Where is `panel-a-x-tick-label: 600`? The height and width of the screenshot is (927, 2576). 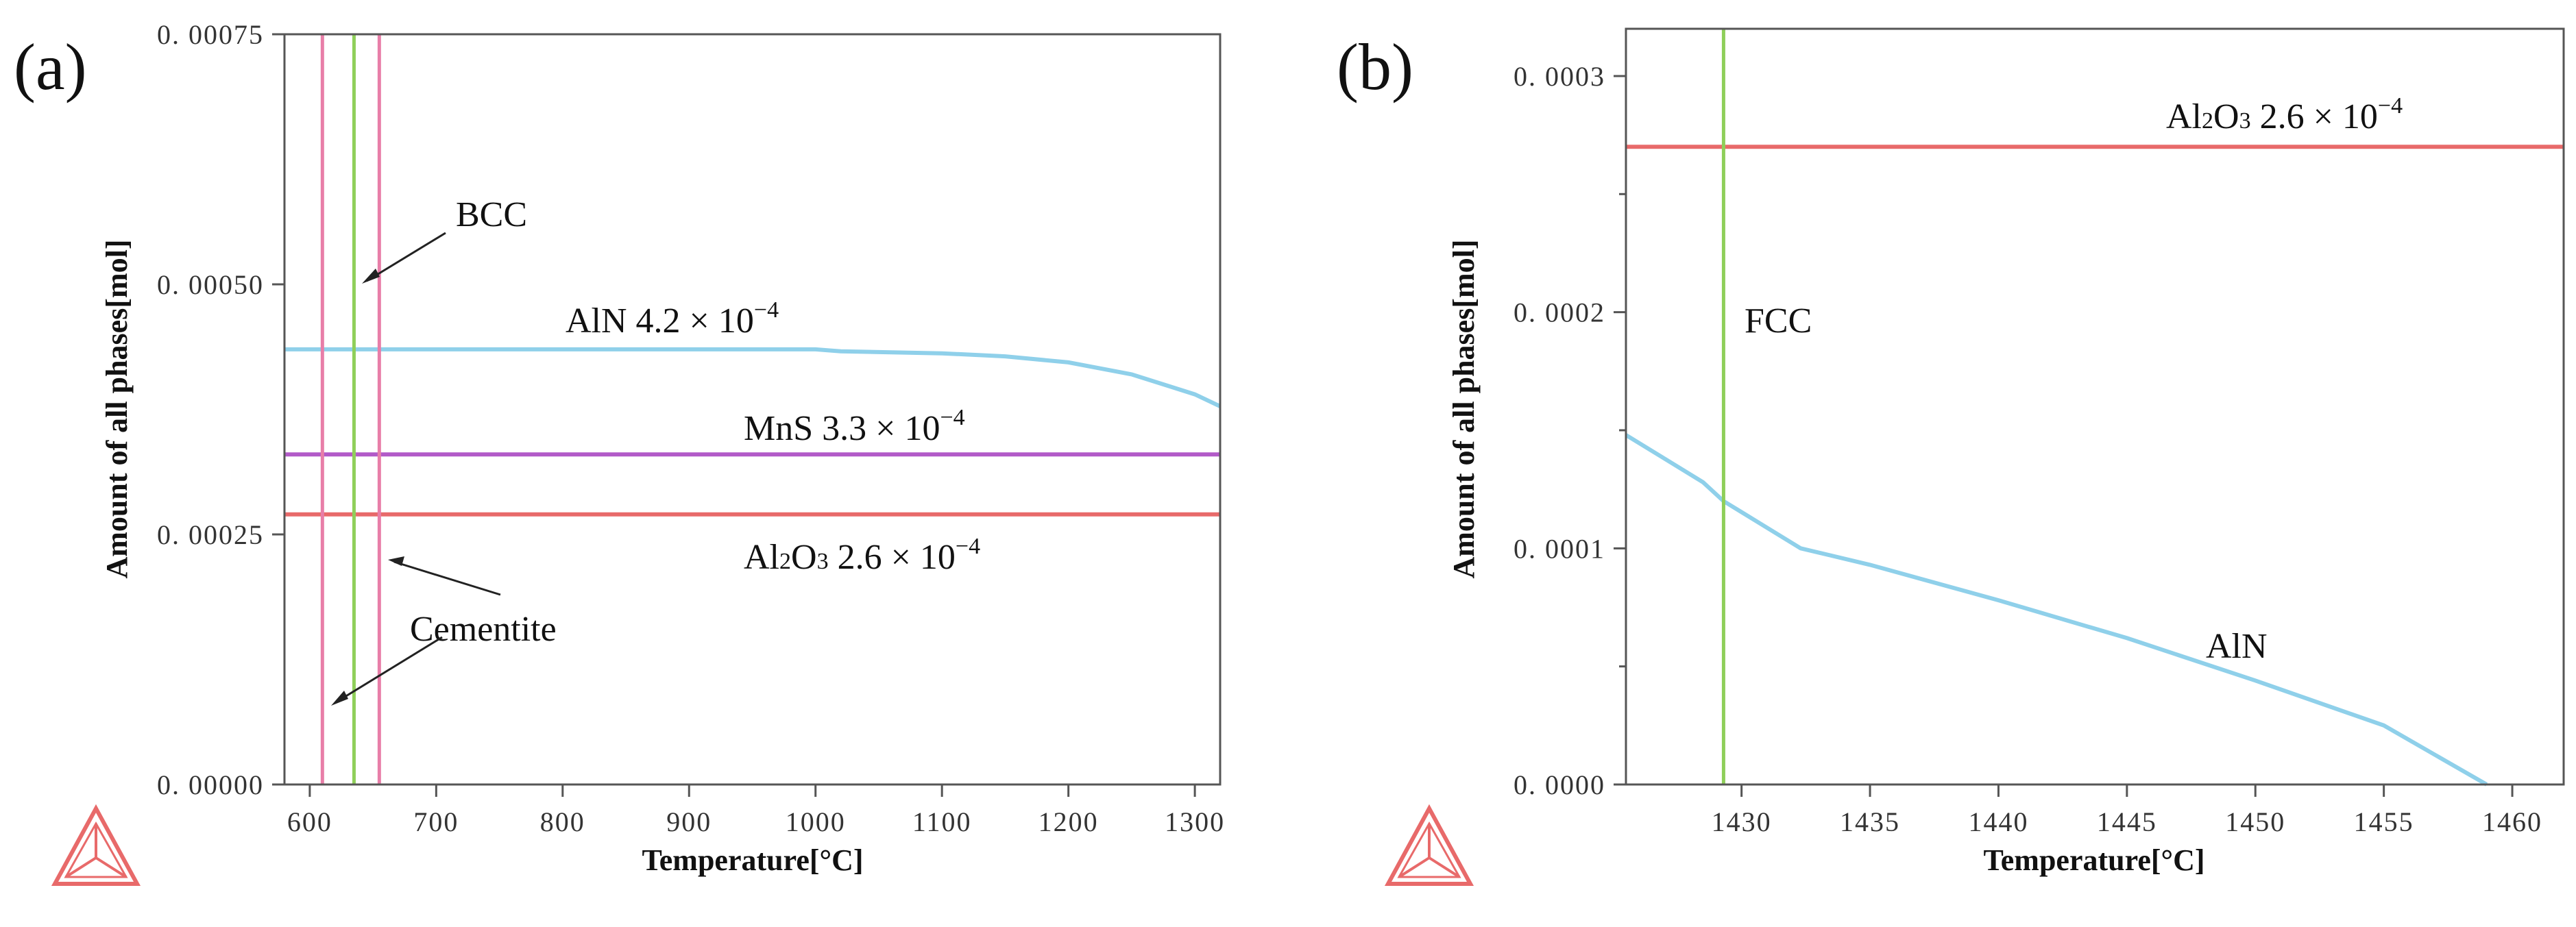
panel-a-x-tick-label: 600 is located at coordinates (309, 822).